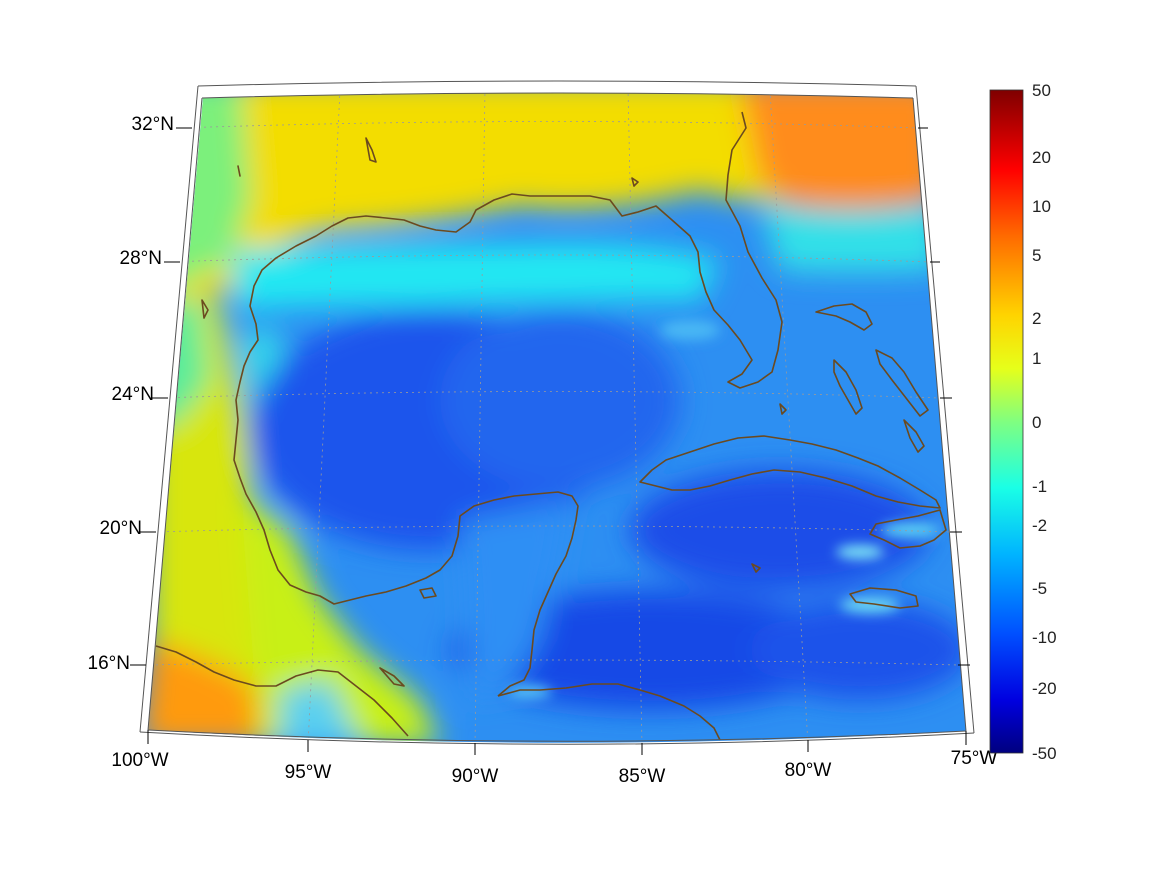 This screenshot has width=1167, height=875. I want to click on lat-label-20n: 20°N, so click(121, 528).